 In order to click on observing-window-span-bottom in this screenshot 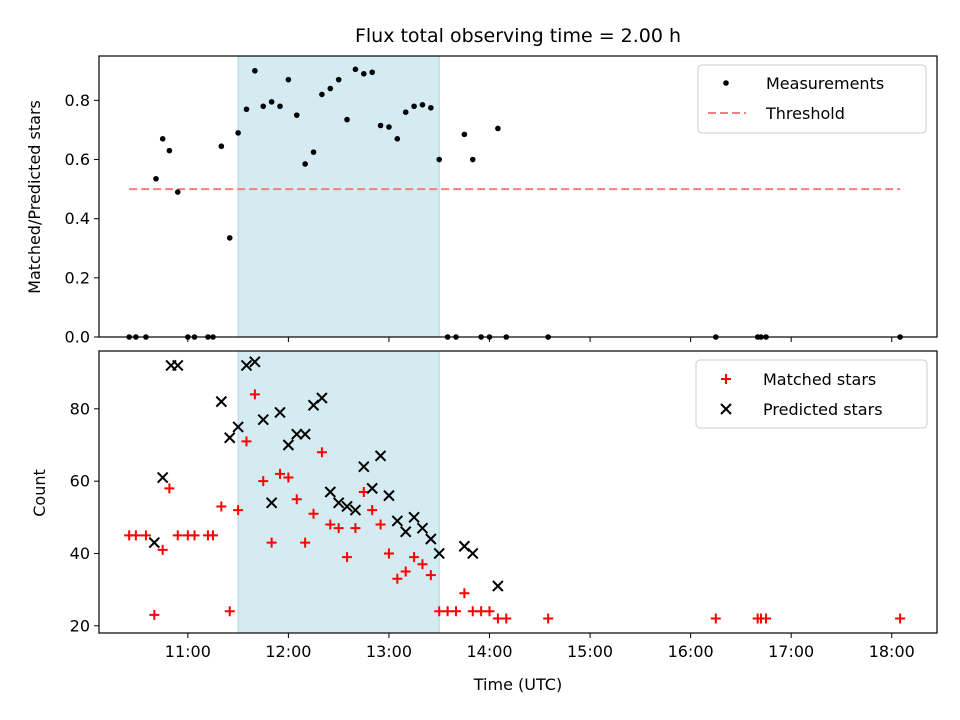, I will do `click(338, 492)`.